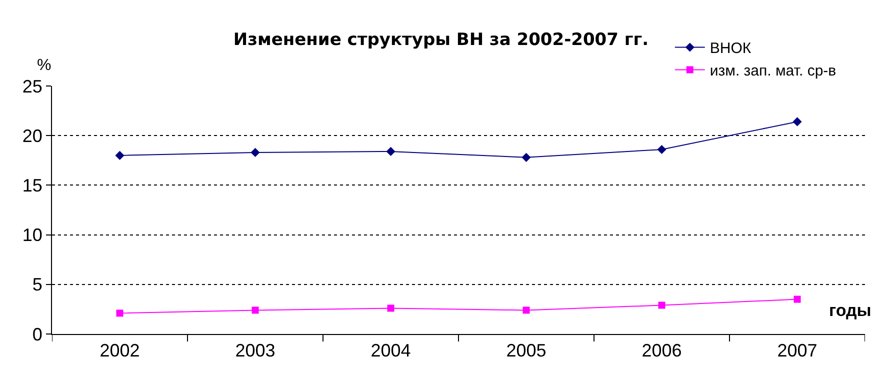  What do you see at coordinates (37, 284) in the screenshot?
I see `y-tick-label: 5` at bounding box center [37, 284].